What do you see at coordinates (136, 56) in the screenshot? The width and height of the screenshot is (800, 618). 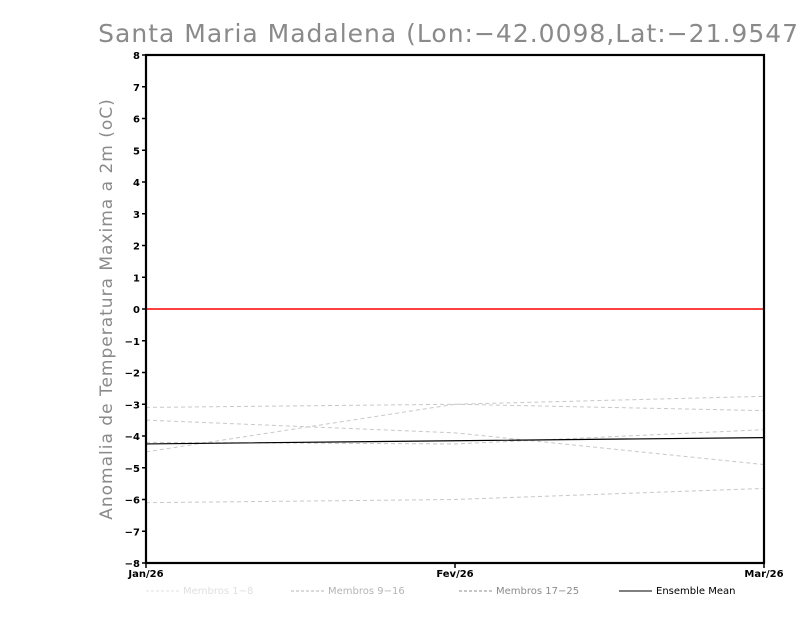 I see `y-tick-label: 8` at bounding box center [136, 56].